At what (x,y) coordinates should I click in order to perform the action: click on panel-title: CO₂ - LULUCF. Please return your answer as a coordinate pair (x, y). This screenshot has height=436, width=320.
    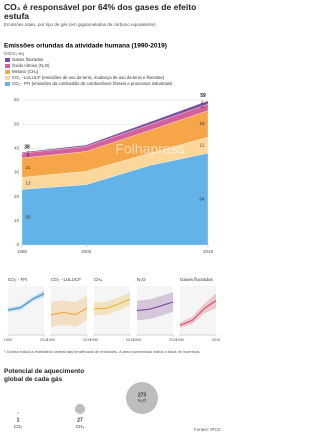
    Looking at the image, I should click on (66, 279).